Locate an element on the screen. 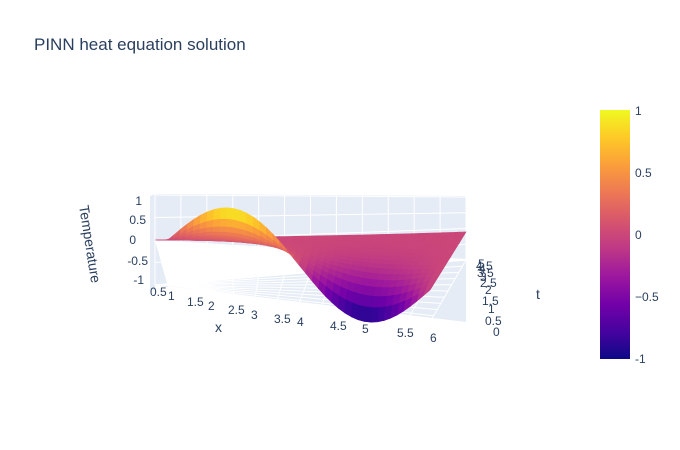 This screenshot has height=450, width=680. t-tick-5: 5 is located at coordinates (481, 264).